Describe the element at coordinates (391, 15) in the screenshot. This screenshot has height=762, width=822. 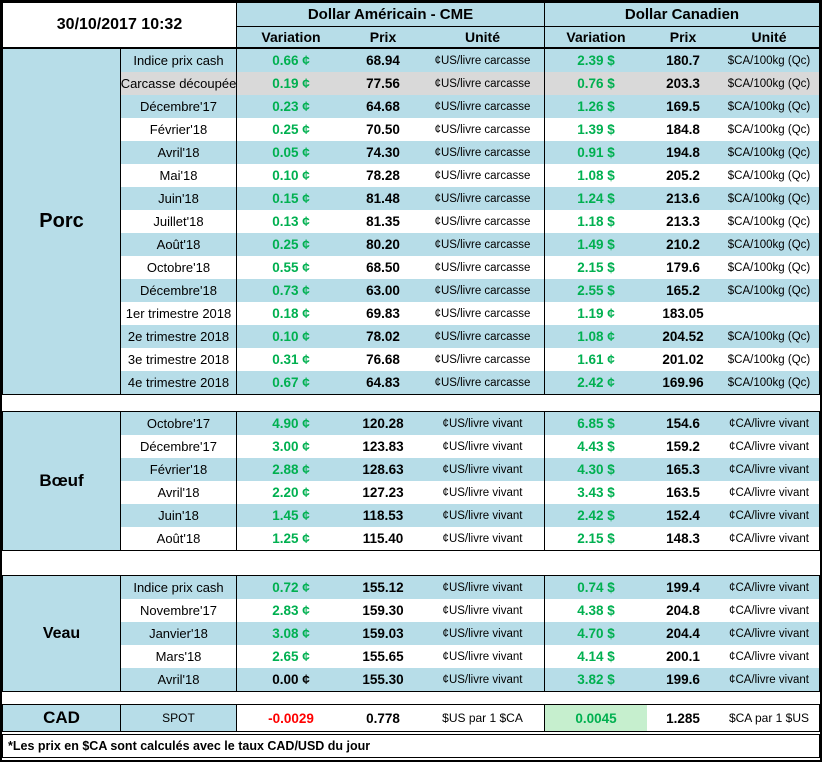
I see `us-dollar-group-header: Dollar Américain - CME` at that location.